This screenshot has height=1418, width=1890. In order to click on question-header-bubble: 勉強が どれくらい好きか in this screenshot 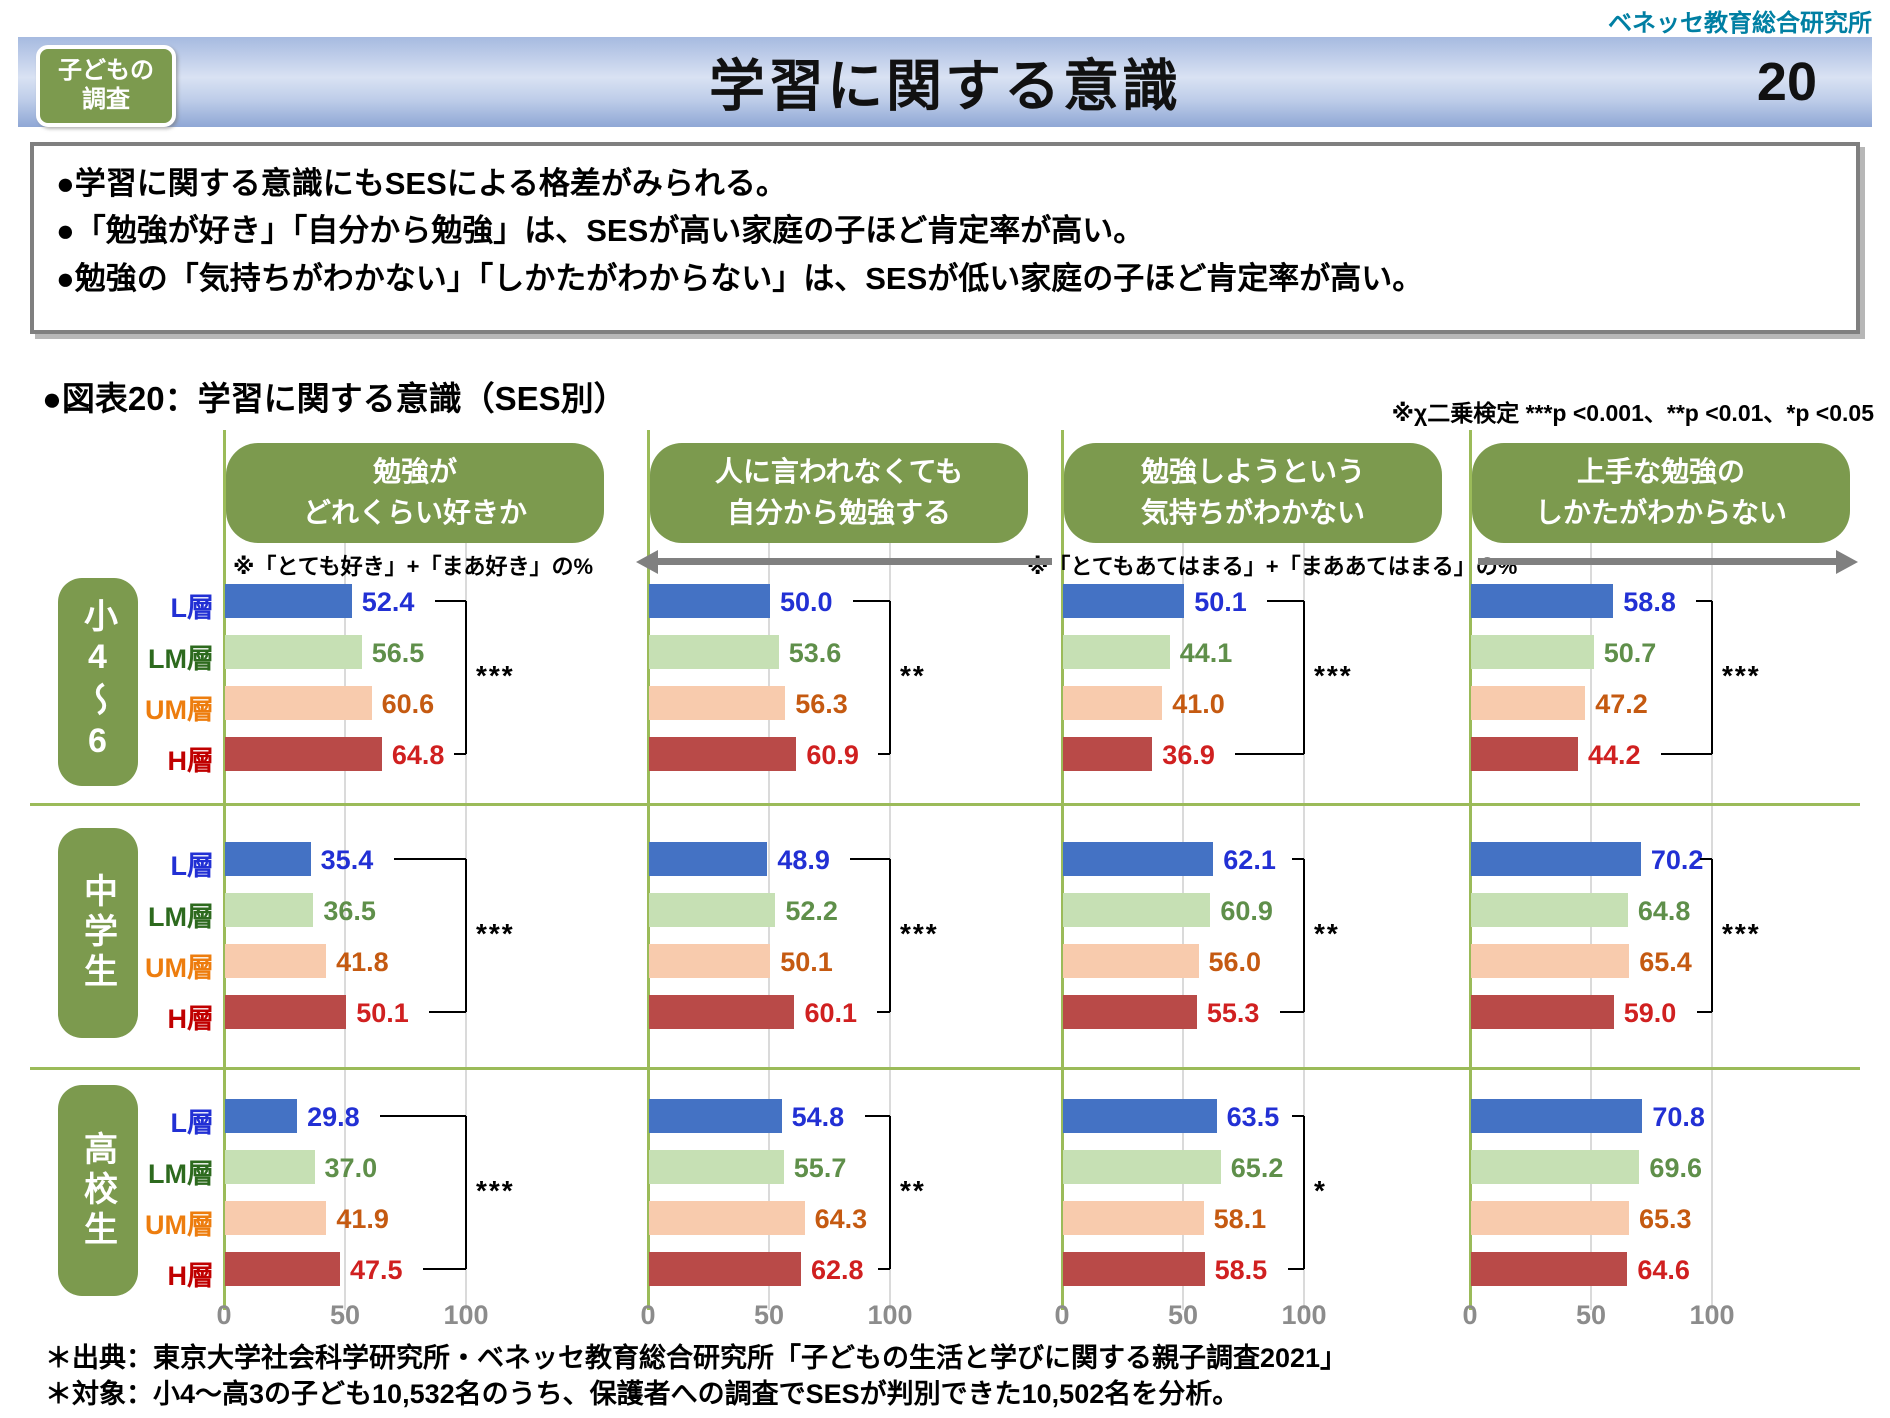, I will do `click(415, 493)`.